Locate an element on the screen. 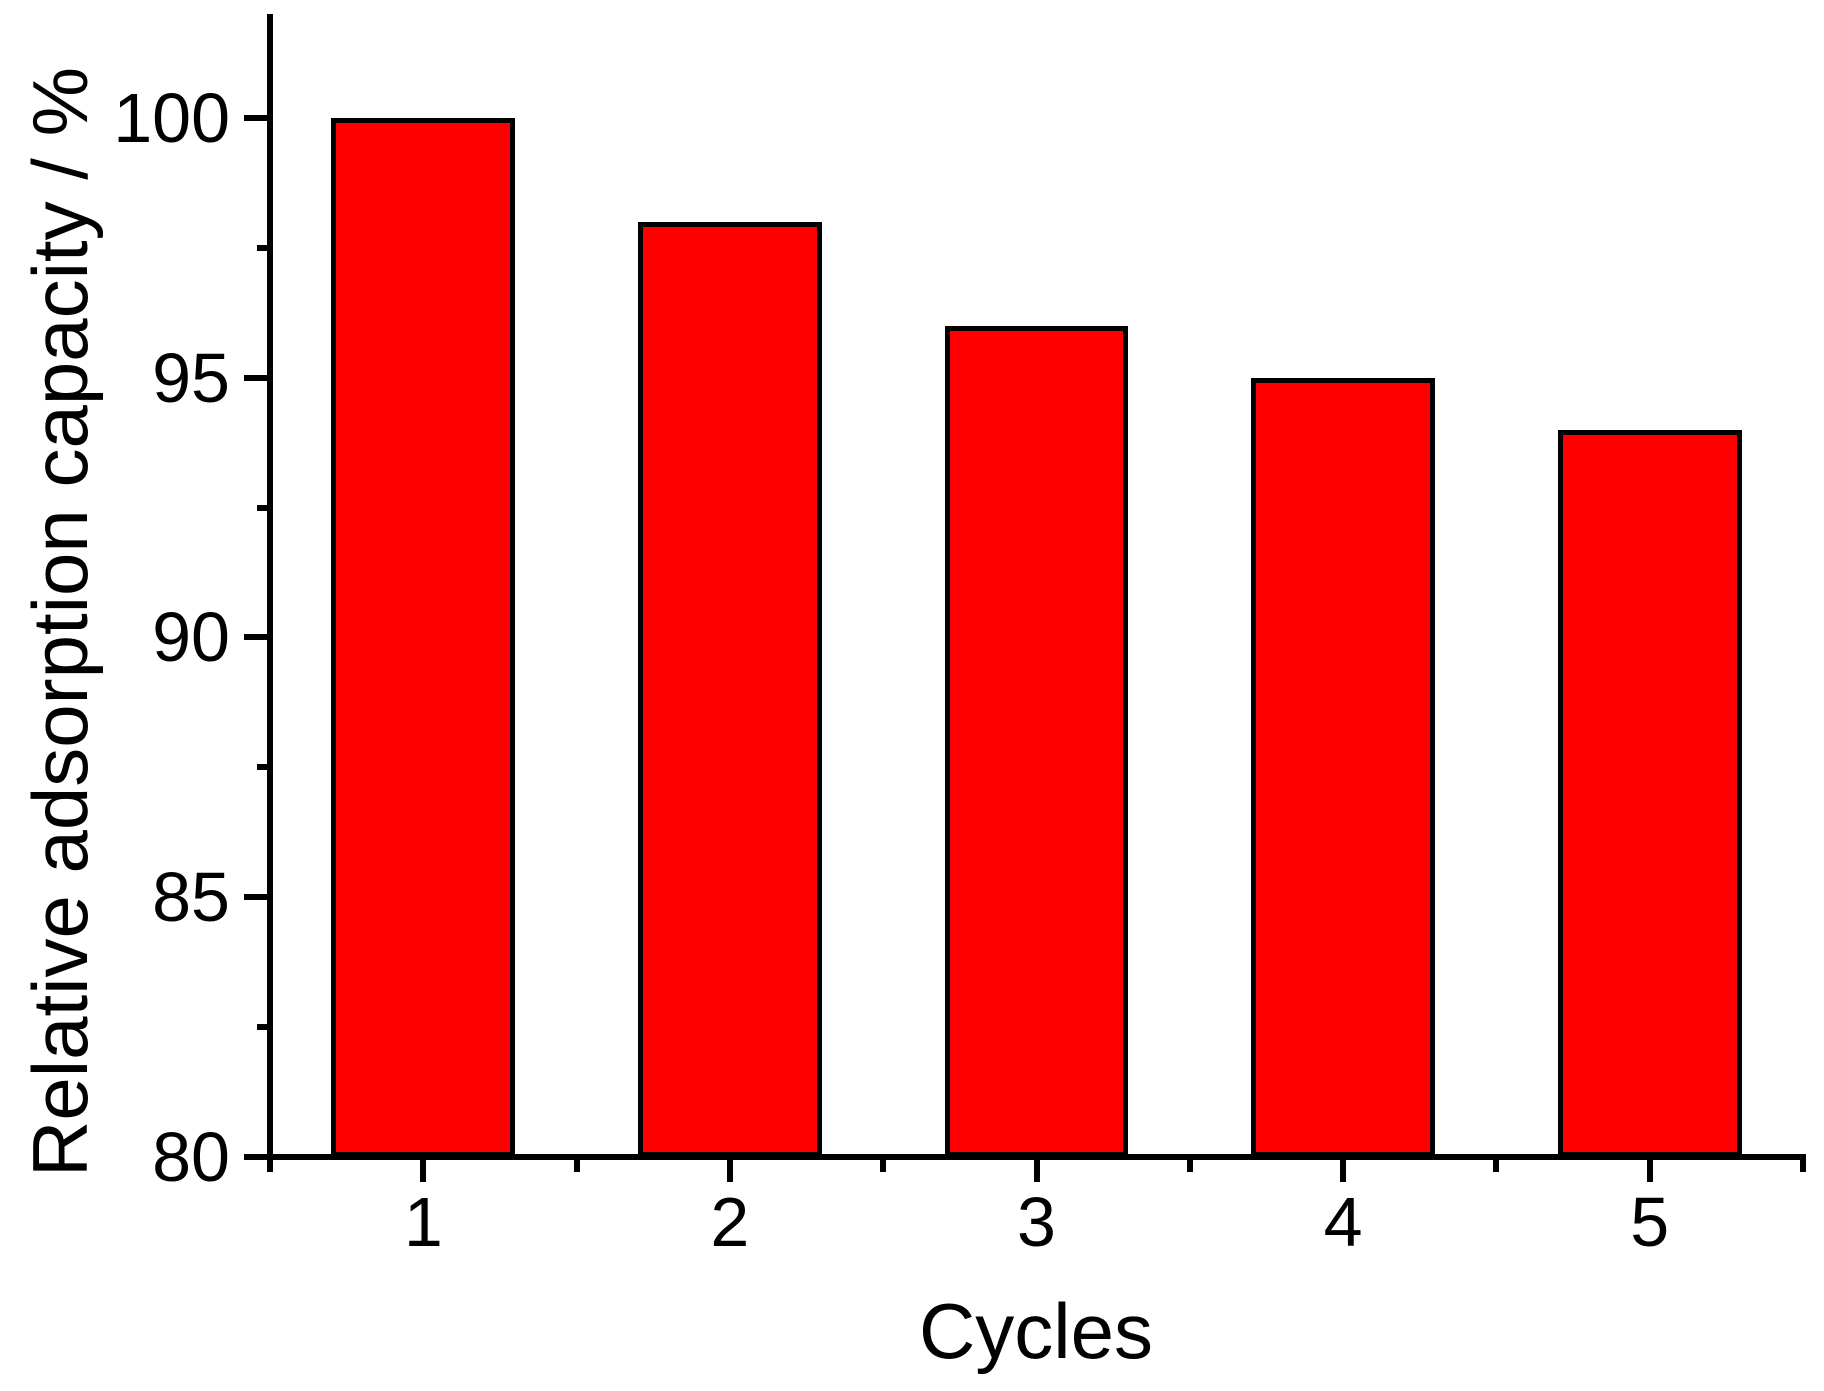  x-axis-title: Cycles is located at coordinates (1036, 1331).